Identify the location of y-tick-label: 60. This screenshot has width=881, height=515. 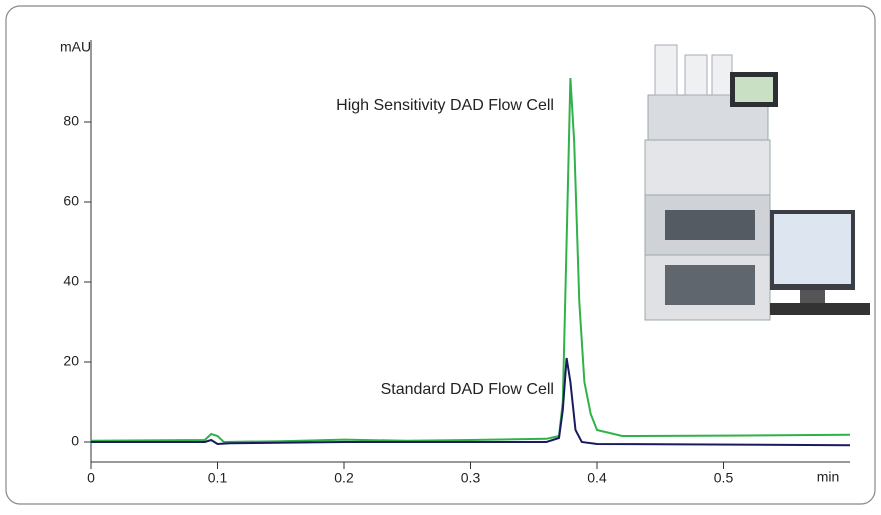
(71, 201).